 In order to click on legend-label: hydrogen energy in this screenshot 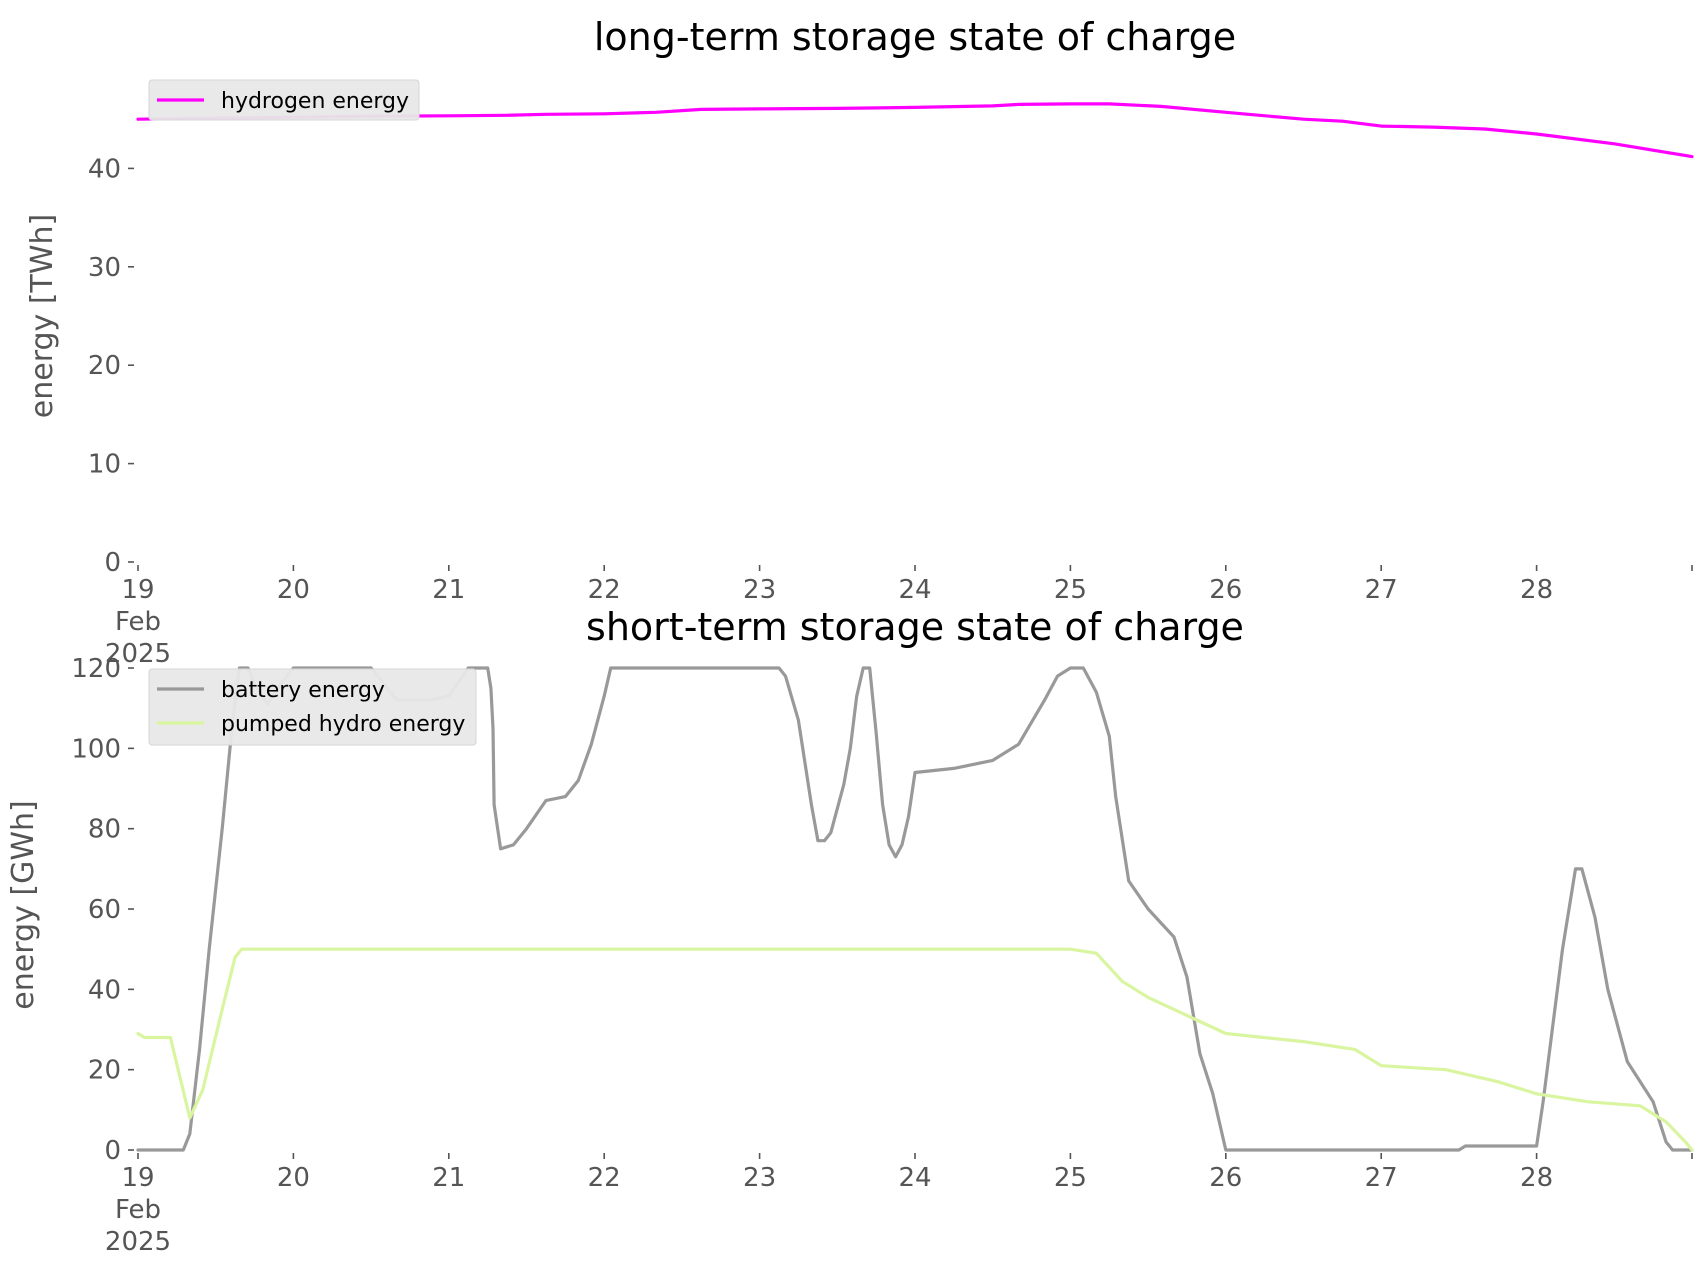, I will do `click(315, 101)`.